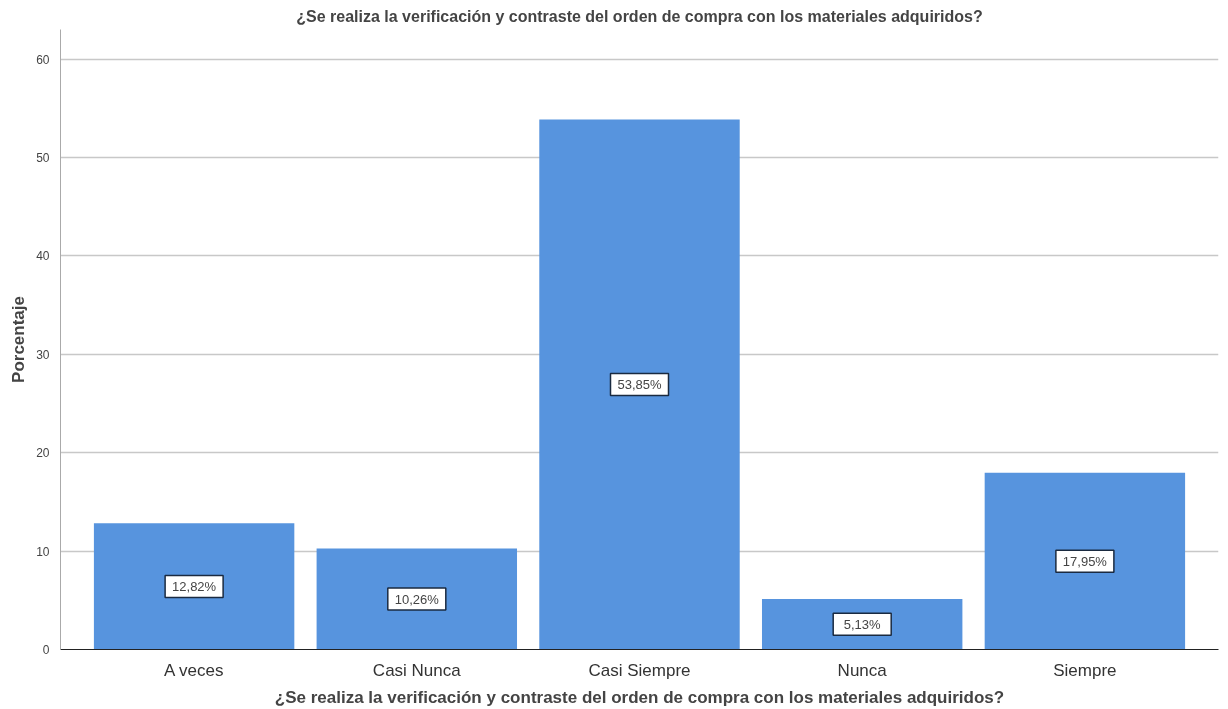 Image resolution: width=1228 pixels, height=709 pixels. Describe the element at coordinates (46, 650) in the screenshot. I see `y-tick-label: 0` at that location.